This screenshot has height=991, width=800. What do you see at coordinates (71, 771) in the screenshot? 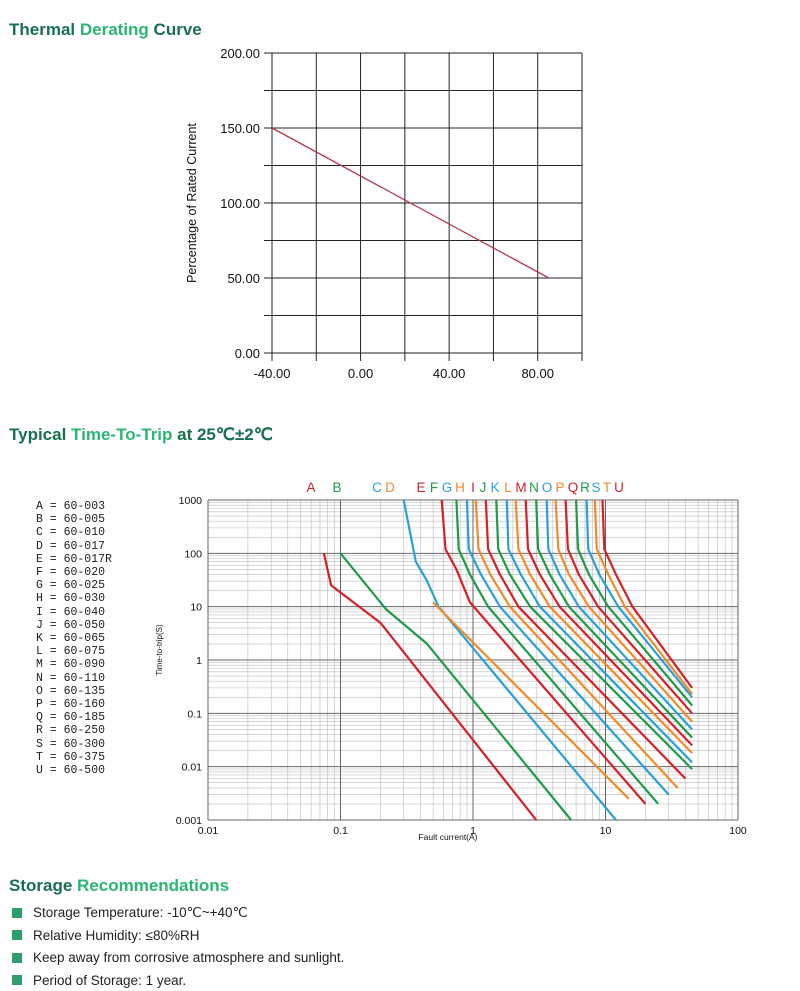
I see `legend-entry: U = 60-500` at bounding box center [71, 771].